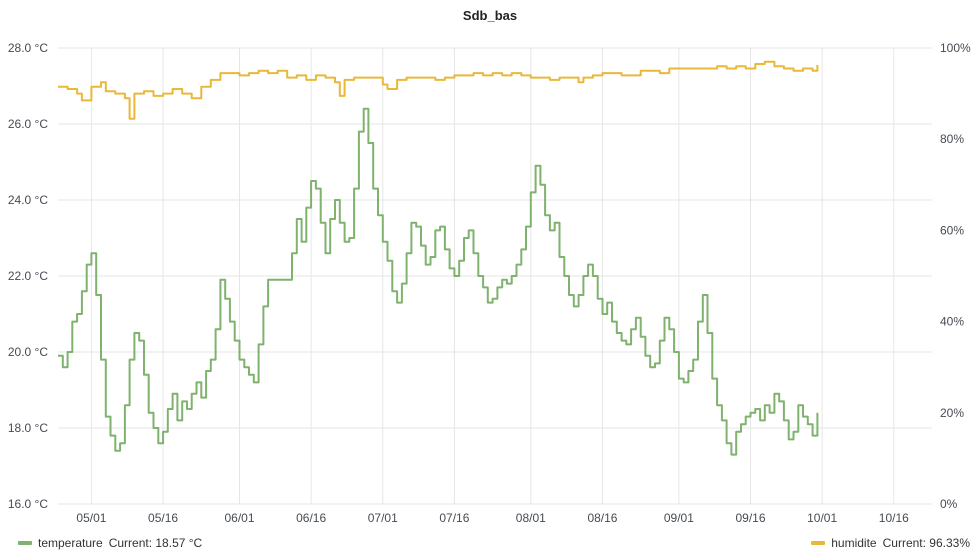 The height and width of the screenshot is (560, 980). I want to click on legend-item-temperature: temperature Current: 18.57 °C, so click(110, 543).